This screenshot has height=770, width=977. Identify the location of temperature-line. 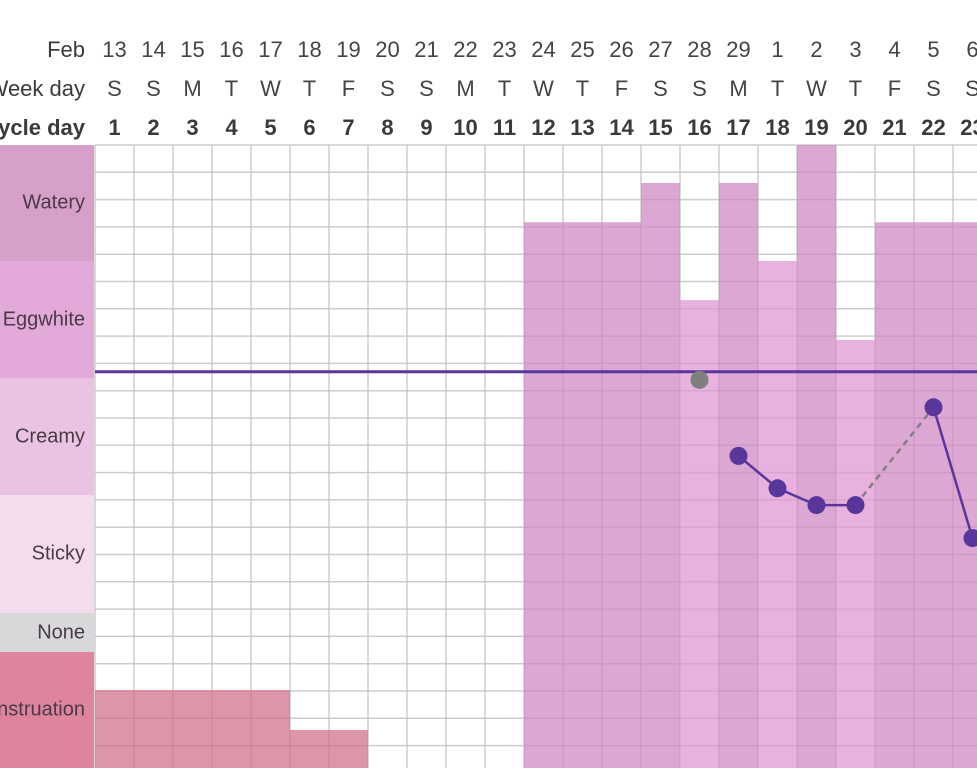
(953, 472).